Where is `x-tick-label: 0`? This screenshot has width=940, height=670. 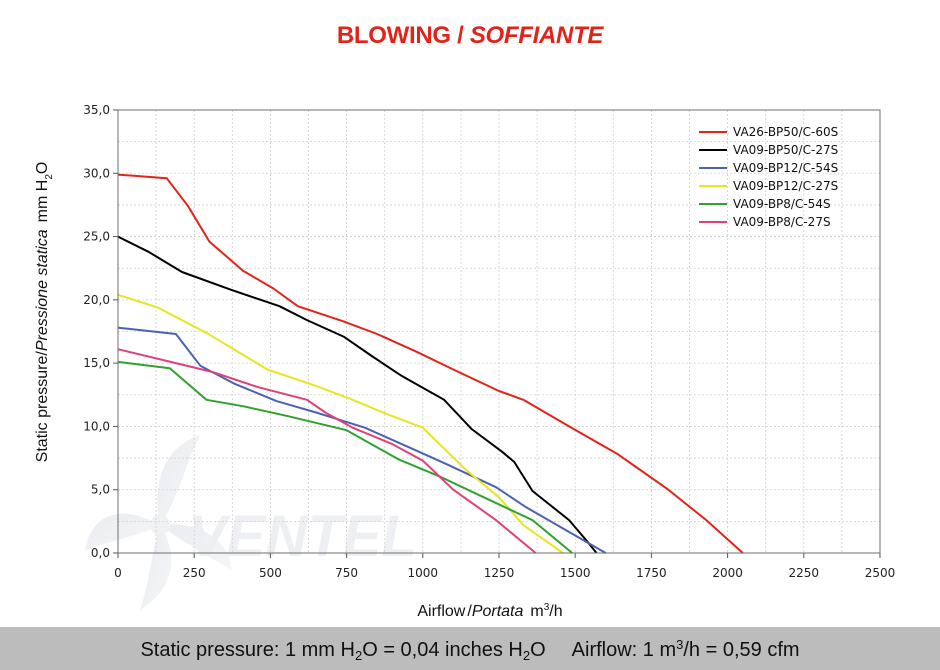 x-tick-label: 0 is located at coordinates (118, 573).